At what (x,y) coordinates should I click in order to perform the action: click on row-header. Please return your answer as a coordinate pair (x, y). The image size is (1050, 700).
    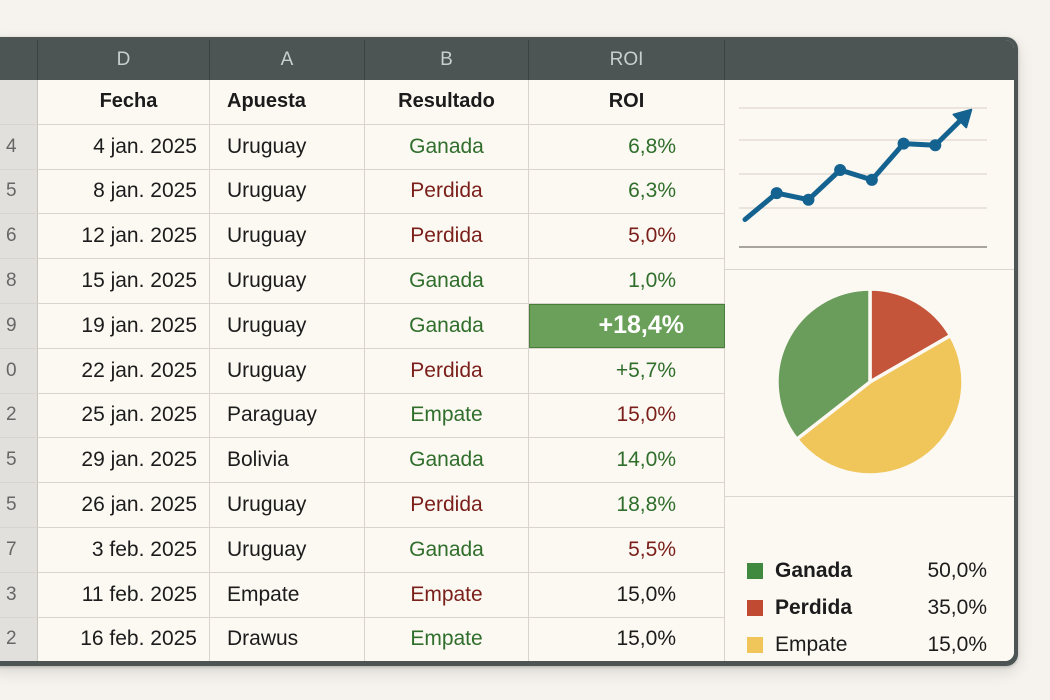
    Looking at the image, I should click on (19, 102).